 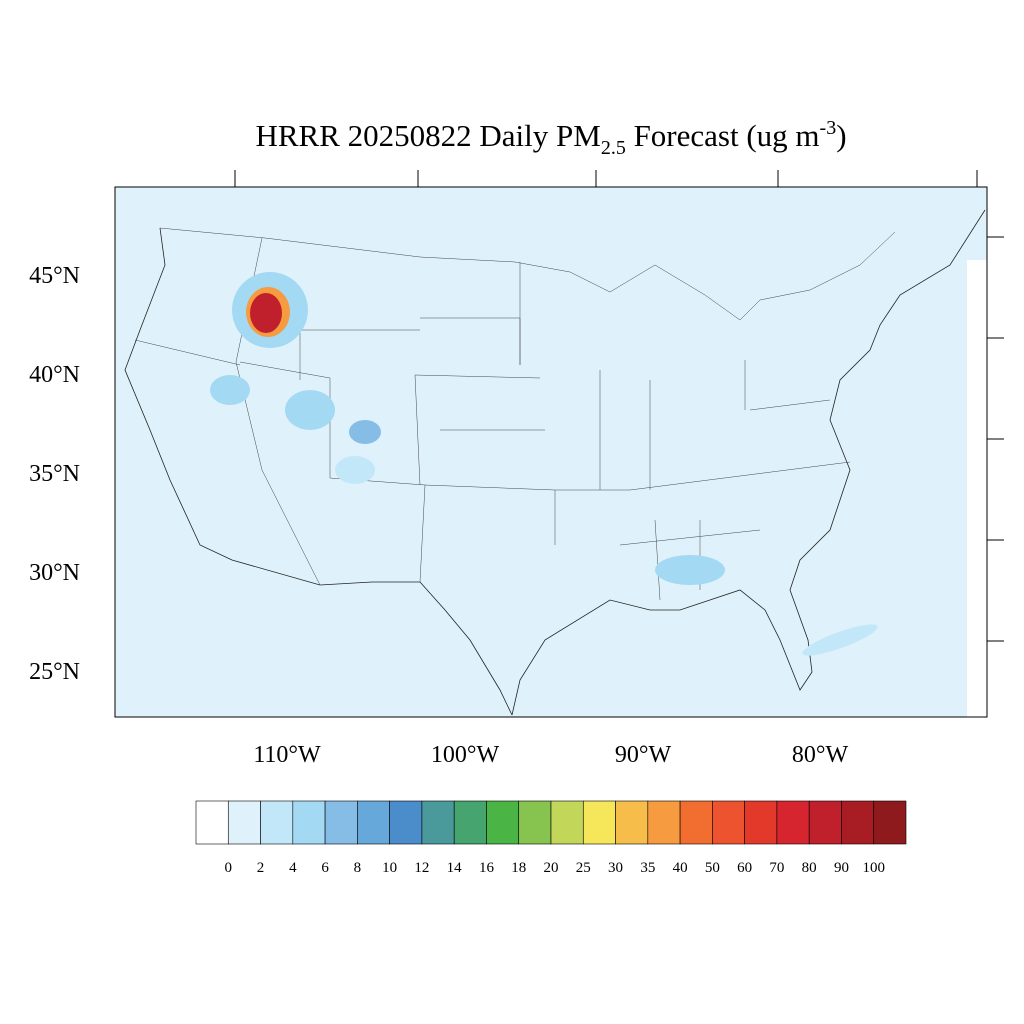 I want to click on lon-label: 110°W, so click(x=287, y=755).